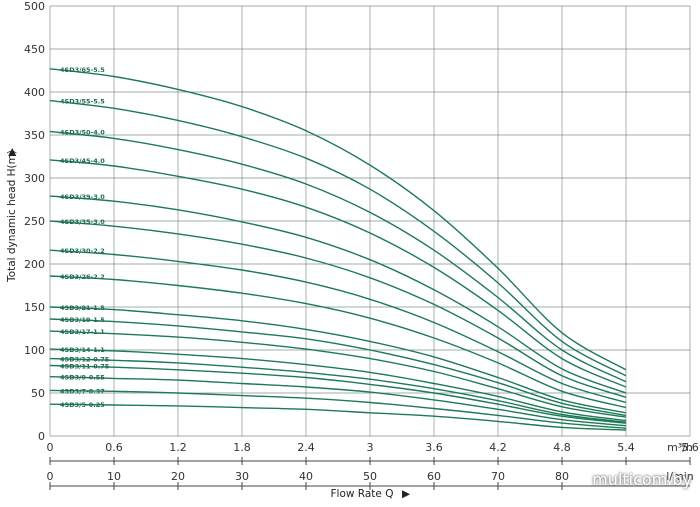 The image size is (700, 507). I want to click on series-line-4SD3/14-1.1, so click(338, 385).